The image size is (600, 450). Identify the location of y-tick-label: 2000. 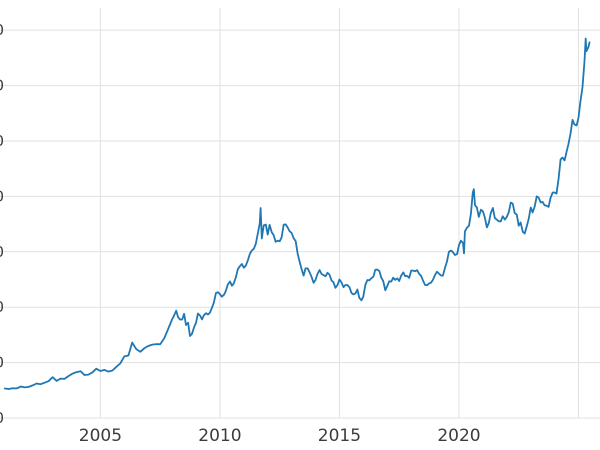
(2, 196).